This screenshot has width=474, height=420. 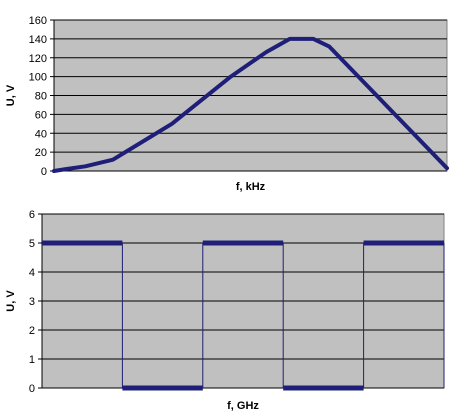 What do you see at coordinates (38, 59) in the screenshot?
I see `y-tick-label: 120` at bounding box center [38, 59].